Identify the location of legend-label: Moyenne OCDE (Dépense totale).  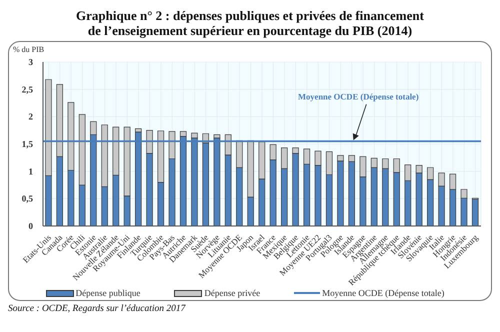
(382, 293).